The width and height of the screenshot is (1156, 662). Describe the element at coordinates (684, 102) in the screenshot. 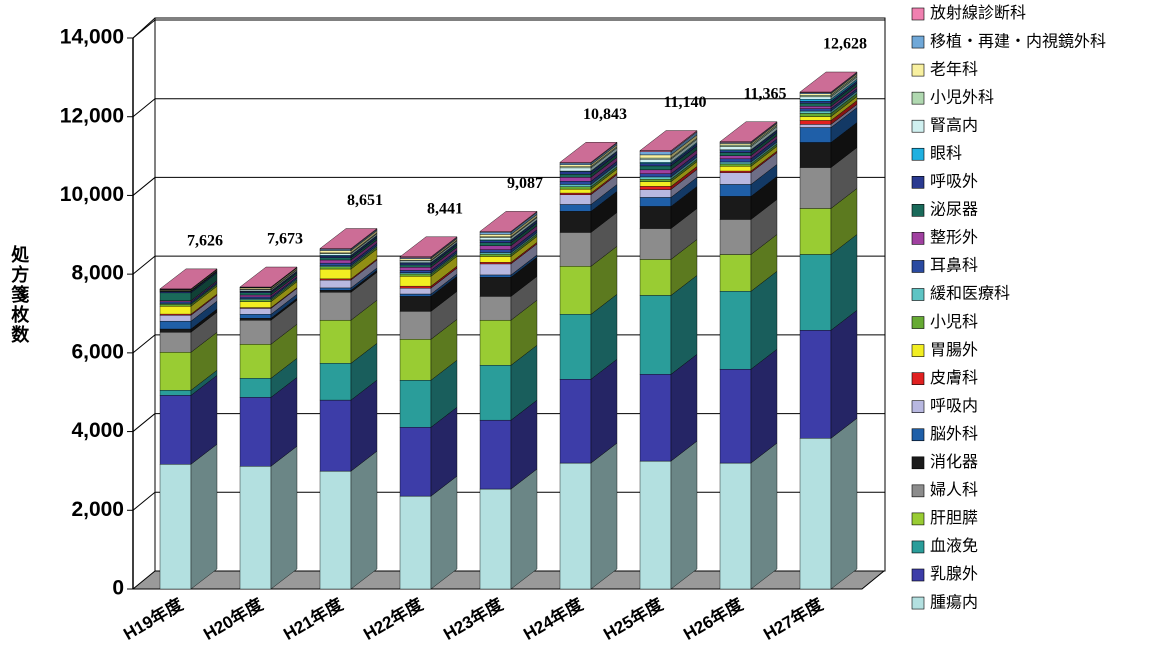

I see `total-label: 11,140` at that location.